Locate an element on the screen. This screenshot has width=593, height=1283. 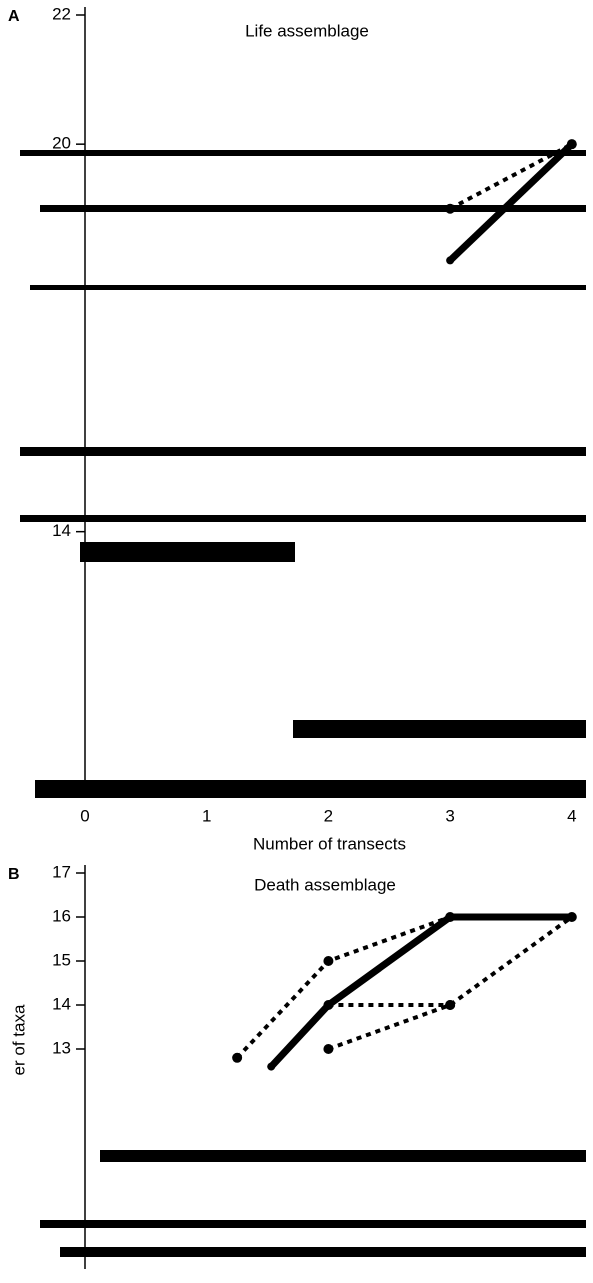
y-tick-label: 13 is located at coordinates (61, 1047).